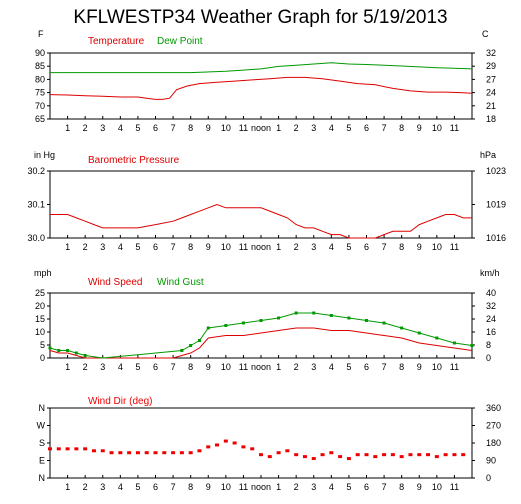  What do you see at coordinates (42, 461) in the screenshot?
I see `left-tick-label: E` at bounding box center [42, 461].